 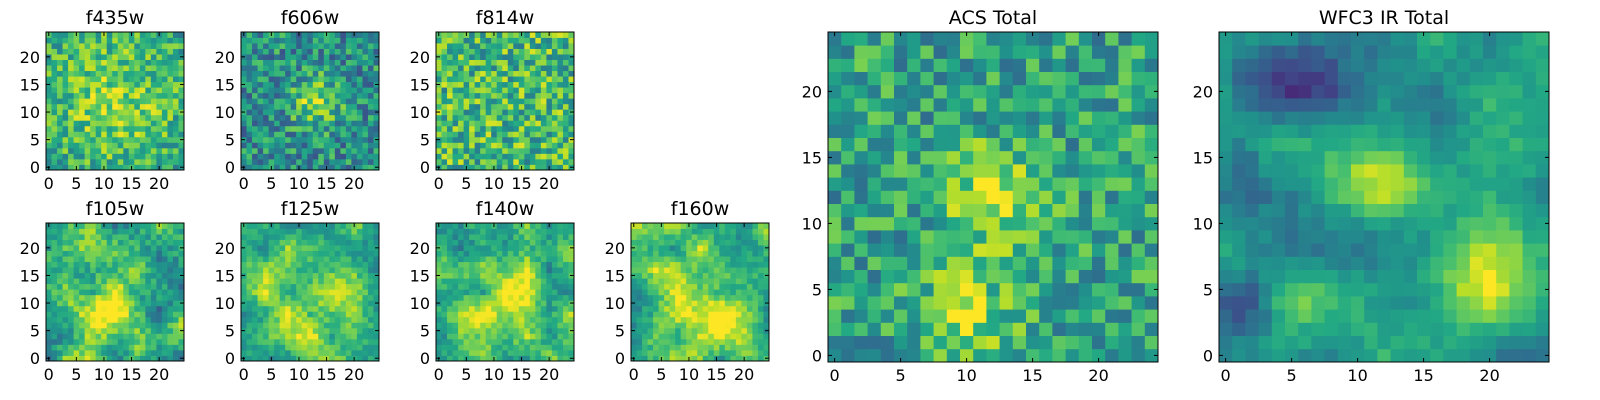 What do you see at coordinates (230, 167) in the screenshot?
I see `y-tick-label: 0` at bounding box center [230, 167].